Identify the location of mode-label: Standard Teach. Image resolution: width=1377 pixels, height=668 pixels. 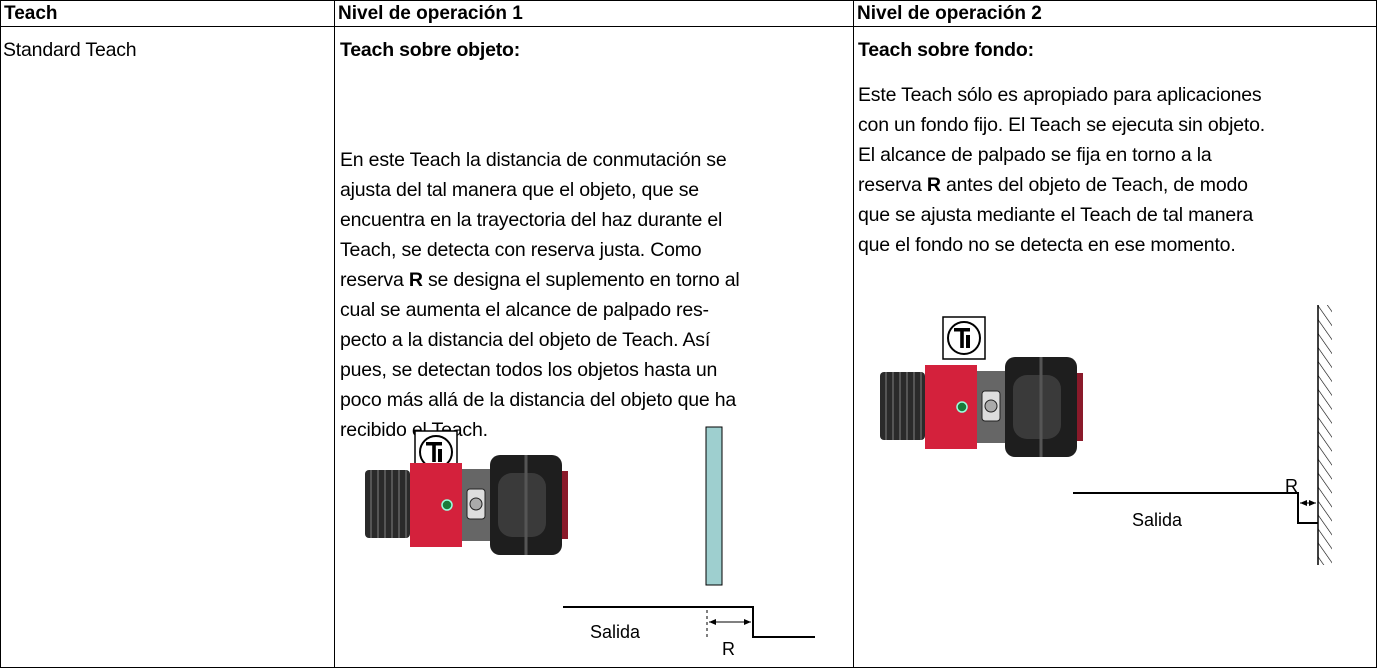
(70, 50).